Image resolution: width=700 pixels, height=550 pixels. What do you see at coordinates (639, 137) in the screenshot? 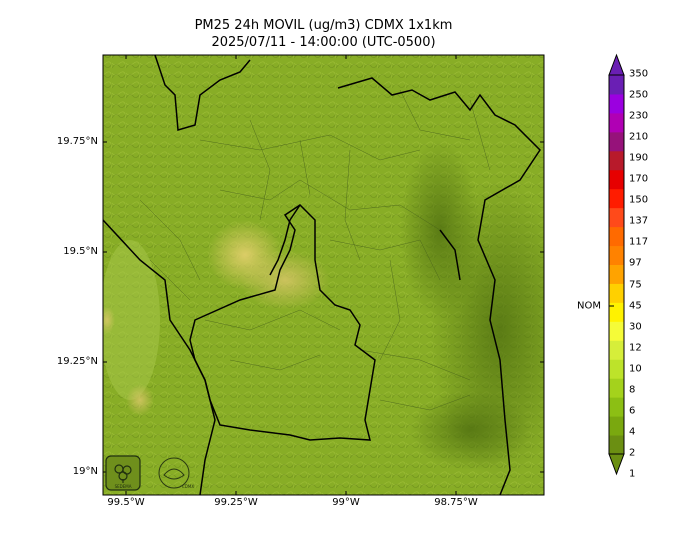
I see `colorbar-tick-label: 210` at bounding box center [639, 137].